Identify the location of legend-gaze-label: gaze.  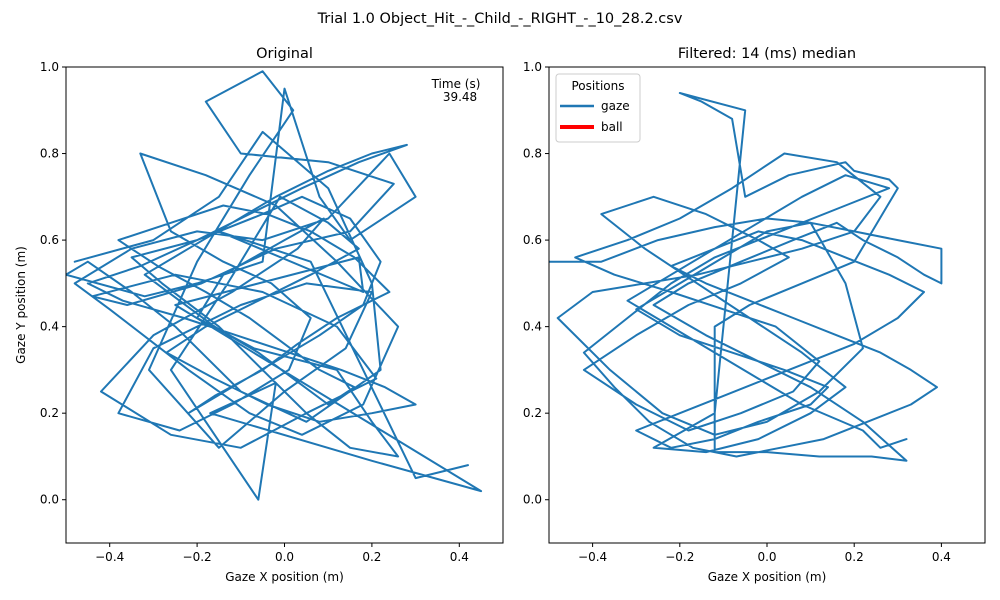
(615, 106).